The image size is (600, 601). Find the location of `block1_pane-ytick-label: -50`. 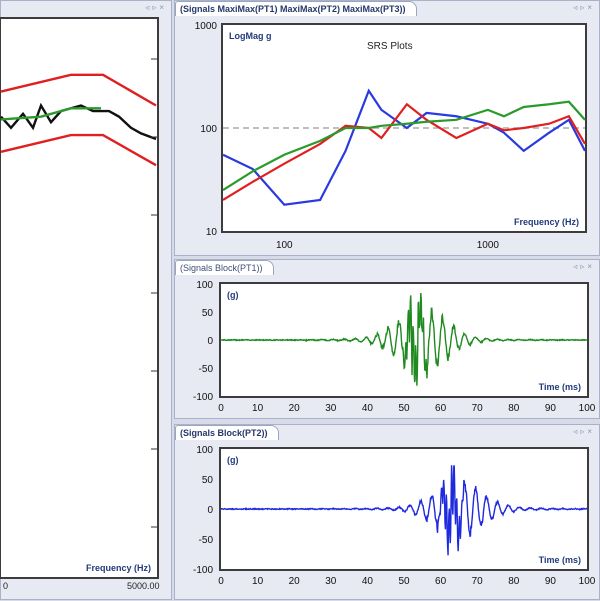

block1_pane-ytick-label: -50 is located at coordinates (206, 369).